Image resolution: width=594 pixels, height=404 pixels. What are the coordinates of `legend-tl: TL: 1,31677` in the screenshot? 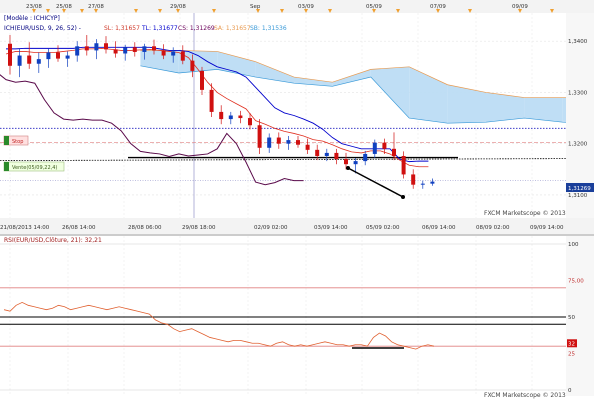 It's located at (159, 28).